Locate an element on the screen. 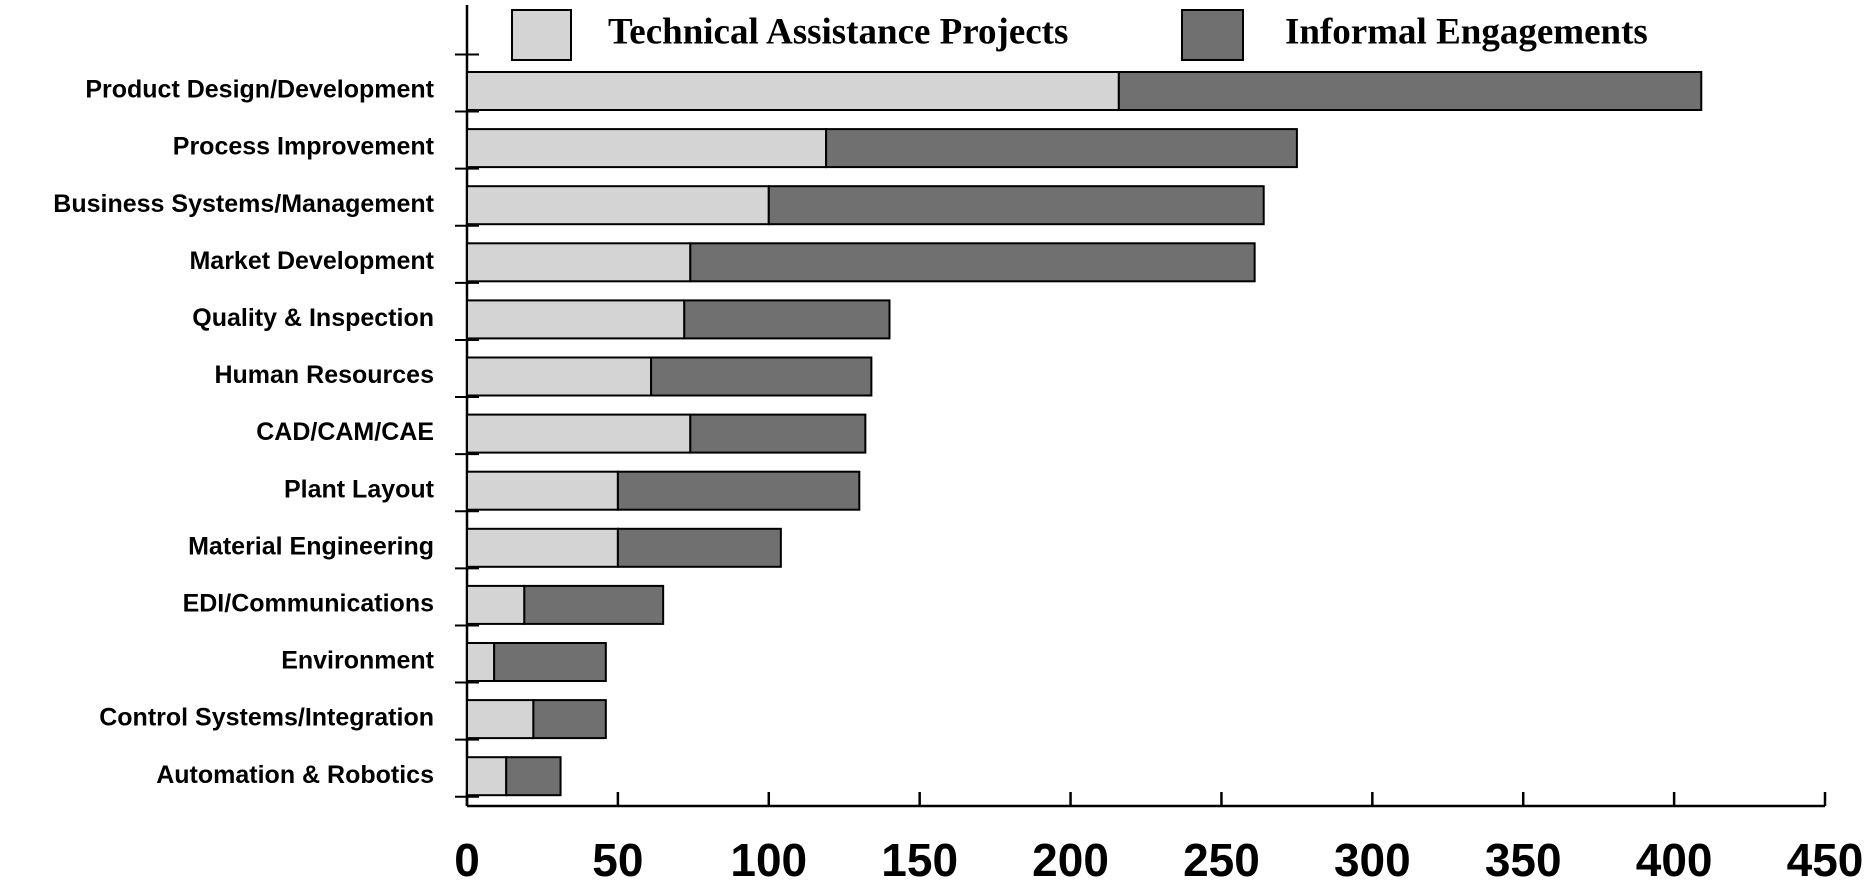  y-tick-label: Control Systems/Integration is located at coordinates (266, 718).